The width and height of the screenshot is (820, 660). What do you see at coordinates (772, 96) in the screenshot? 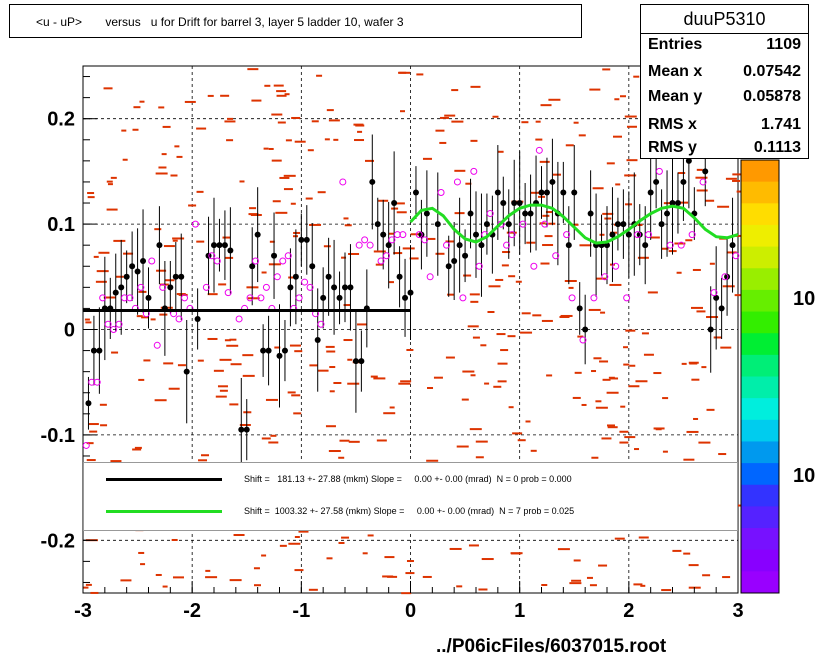
I see `stats-value: 0.05878` at bounding box center [772, 96].